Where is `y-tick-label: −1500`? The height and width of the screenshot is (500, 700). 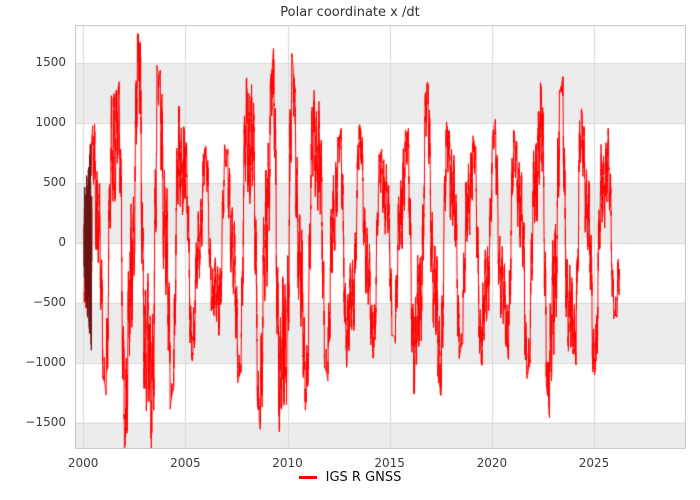
y-tick-label: −1500 is located at coordinates (45, 421).